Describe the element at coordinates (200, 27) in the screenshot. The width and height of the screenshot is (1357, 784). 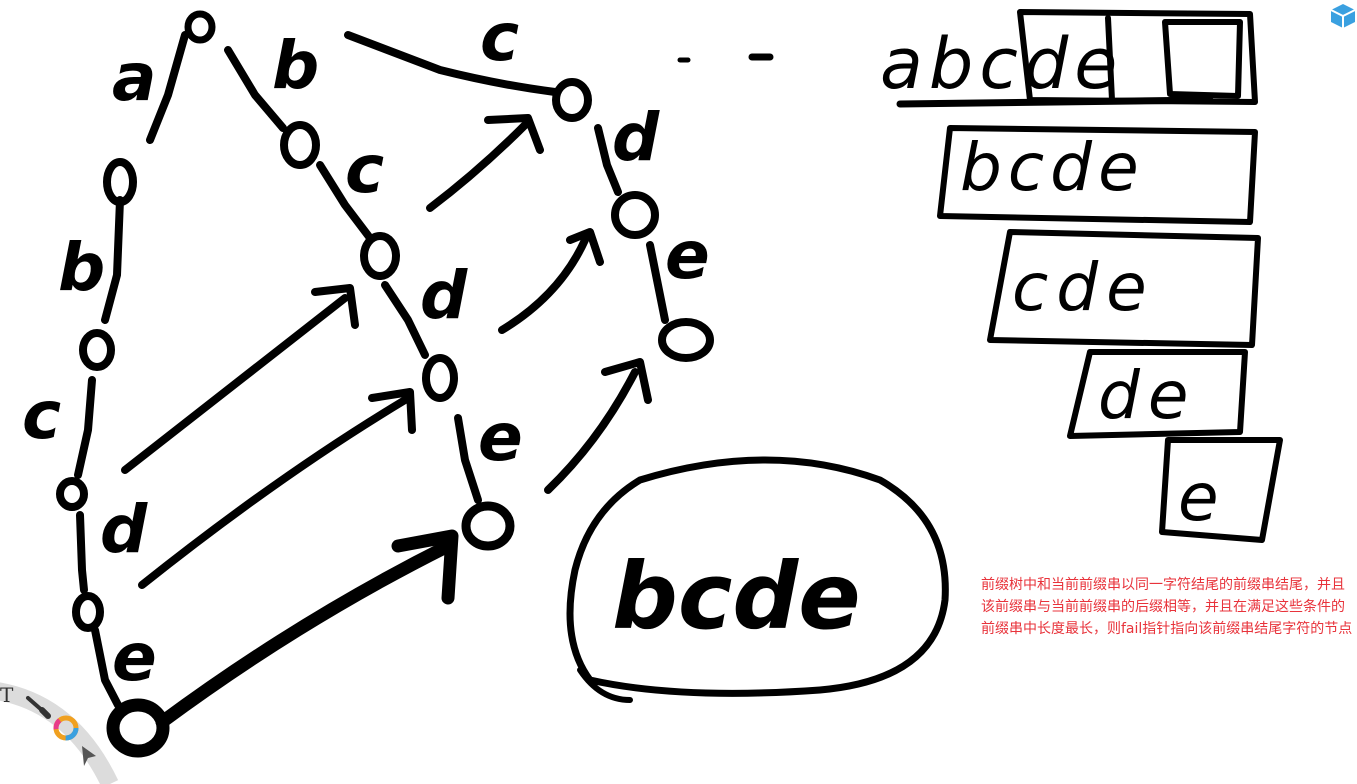
I see `node-root` at that location.